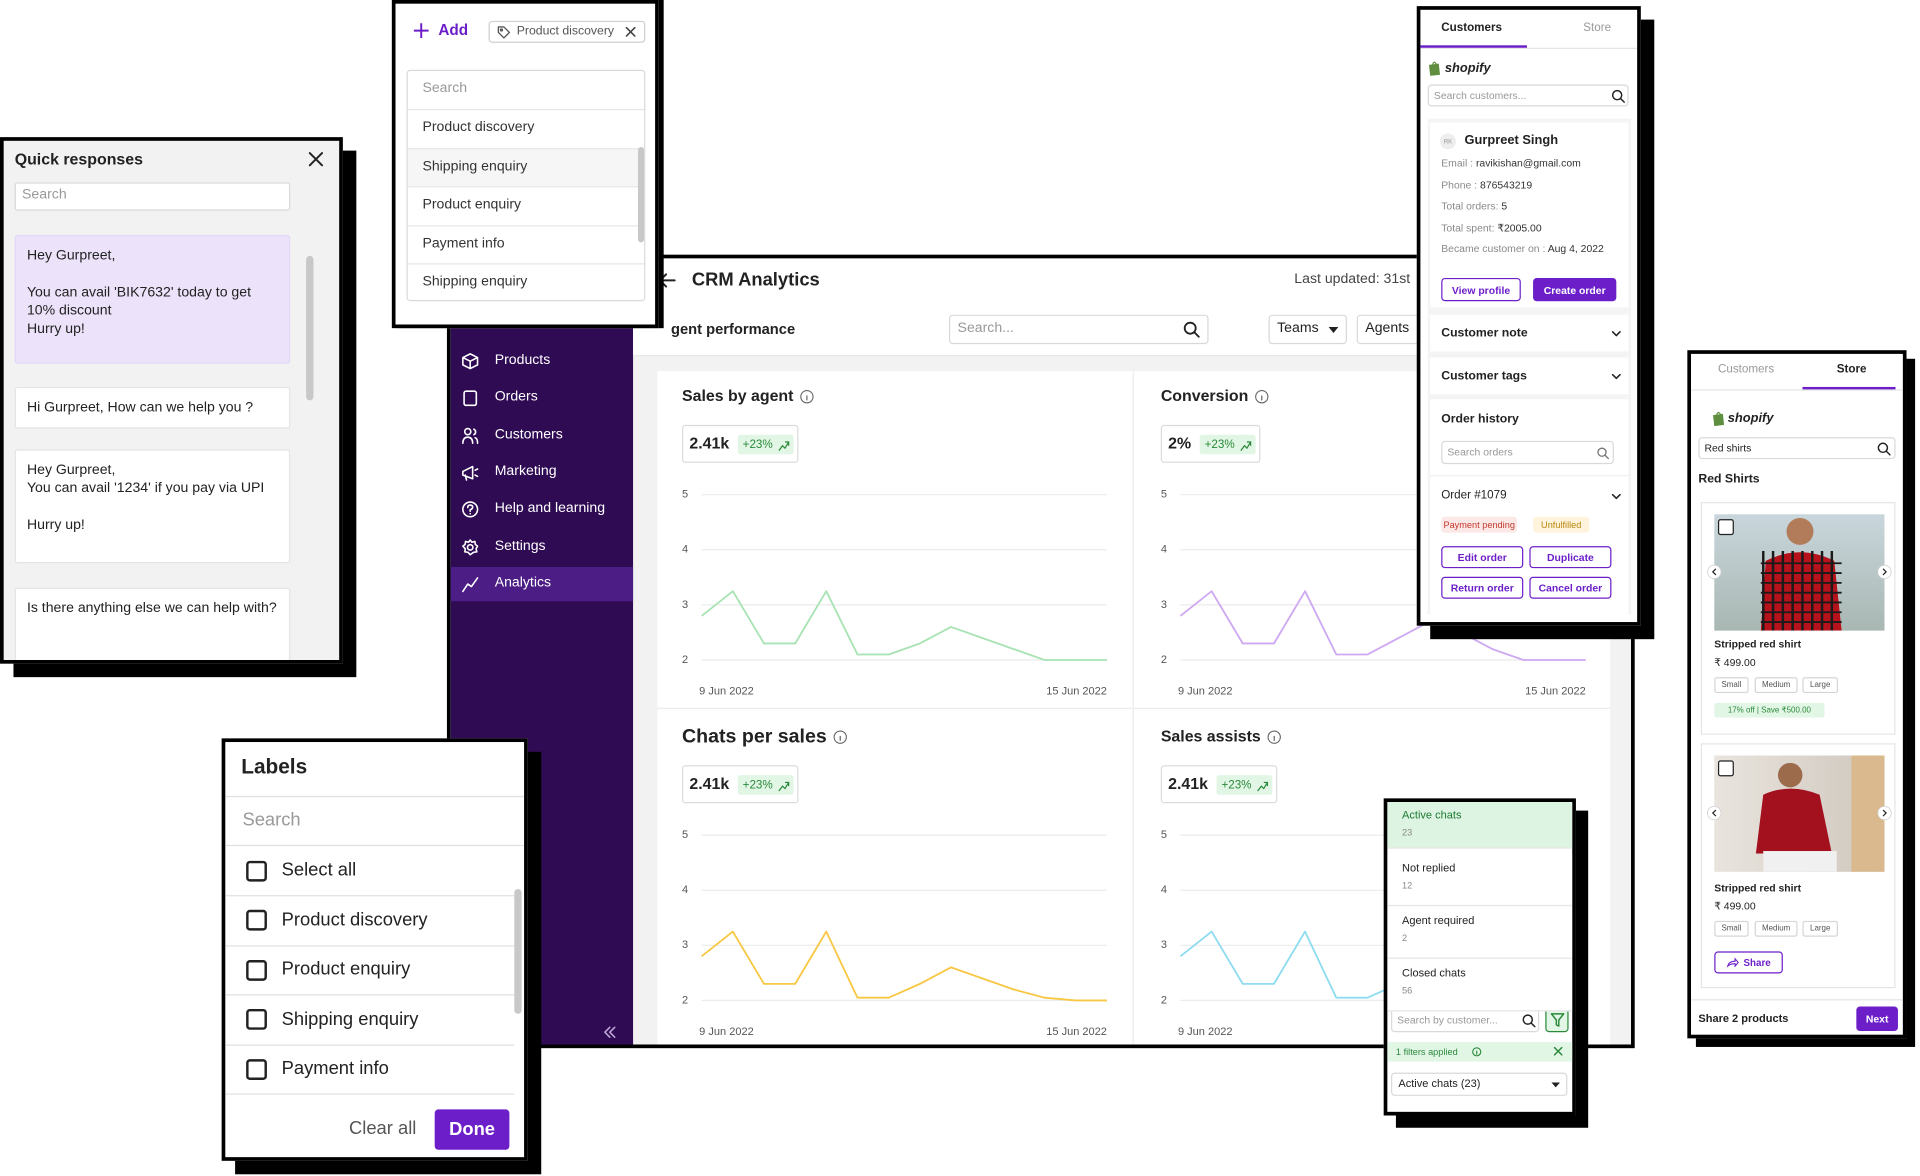  I want to click on order-title: Order #1079, so click(1474, 495).